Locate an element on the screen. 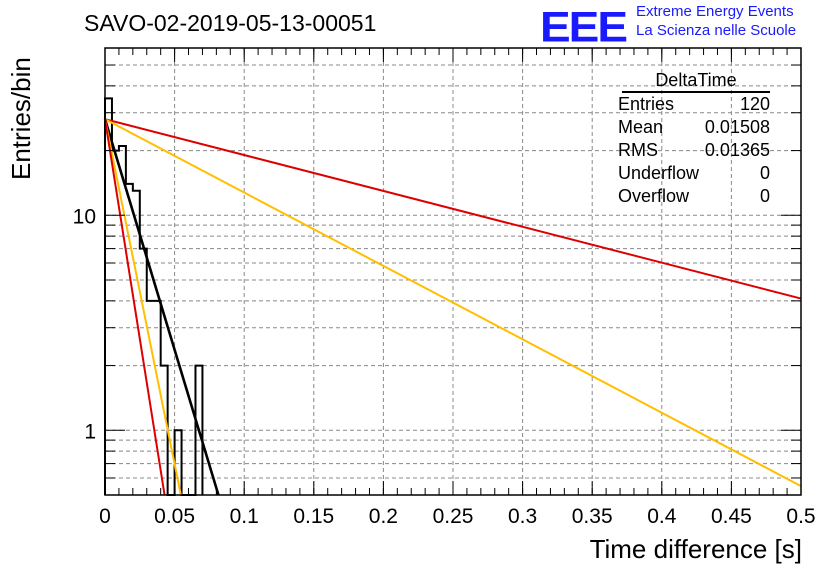 The height and width of the screenshot is (572, 836). x-tick-label: 0.25 is located at coordinates (453, 516).